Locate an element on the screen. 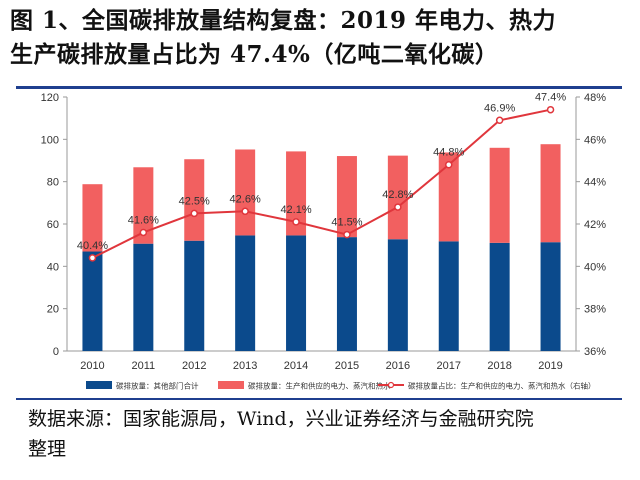 The image size is (640, 480). y-left-tick-label: 0 is located at coordinates (56, 352).